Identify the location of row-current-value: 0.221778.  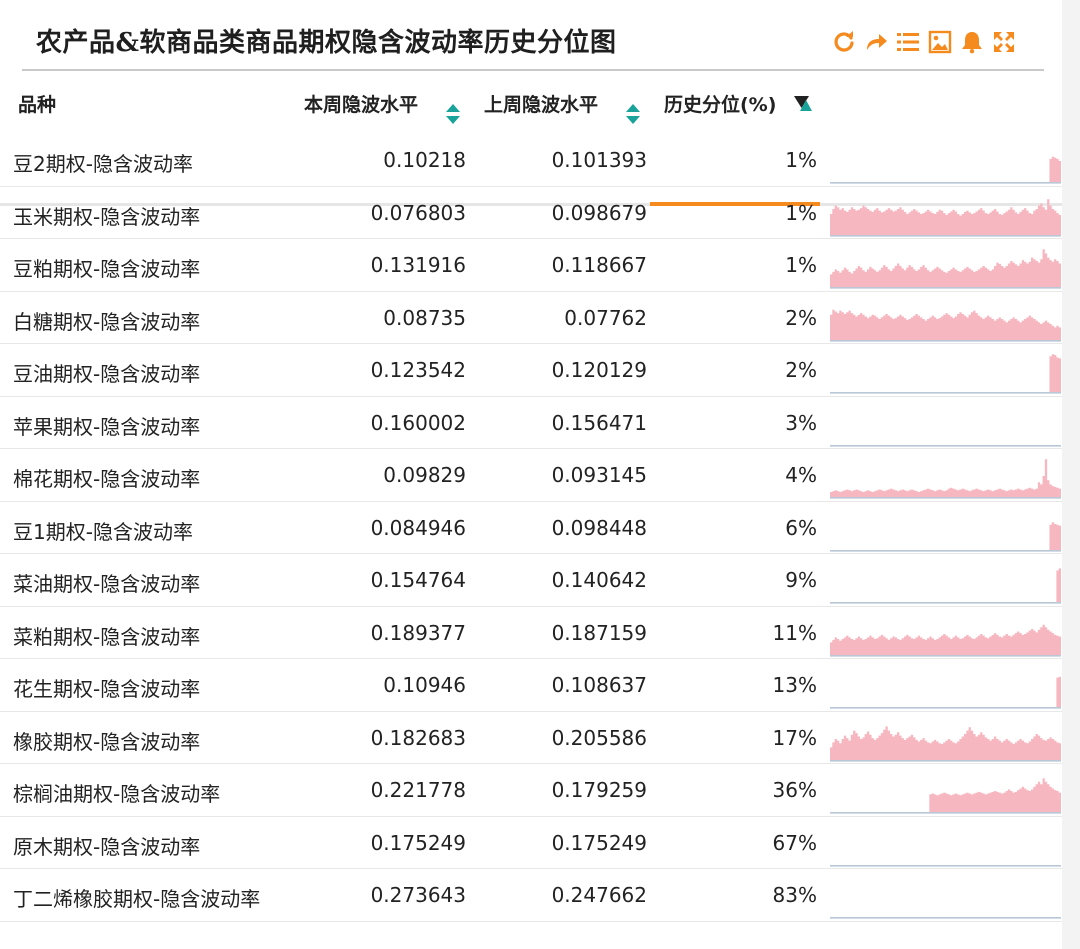
(418, 790).